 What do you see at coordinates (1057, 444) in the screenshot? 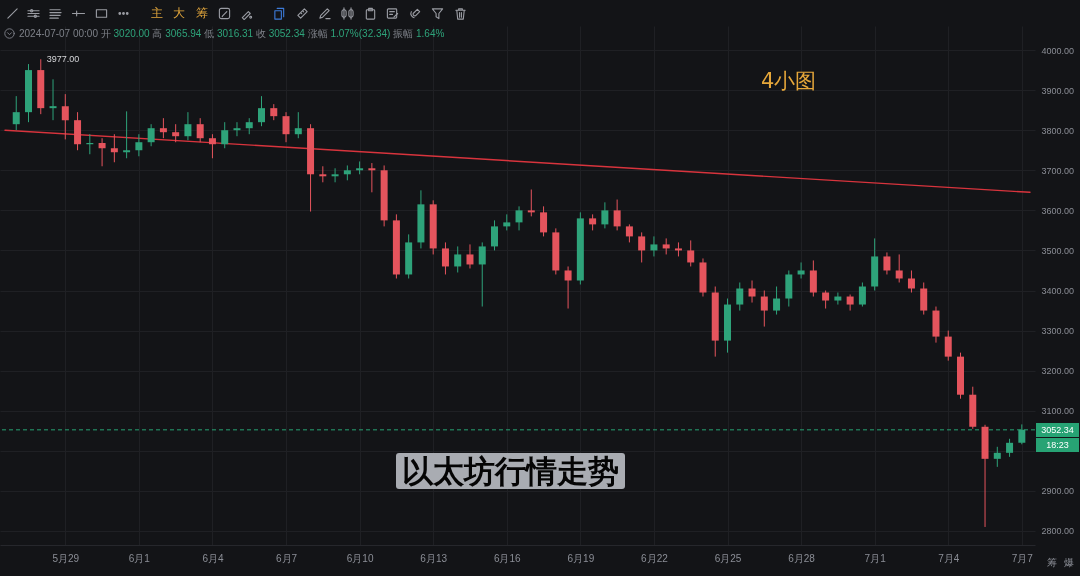
I see `text: 18:23` at bounding box center [1057, 444].